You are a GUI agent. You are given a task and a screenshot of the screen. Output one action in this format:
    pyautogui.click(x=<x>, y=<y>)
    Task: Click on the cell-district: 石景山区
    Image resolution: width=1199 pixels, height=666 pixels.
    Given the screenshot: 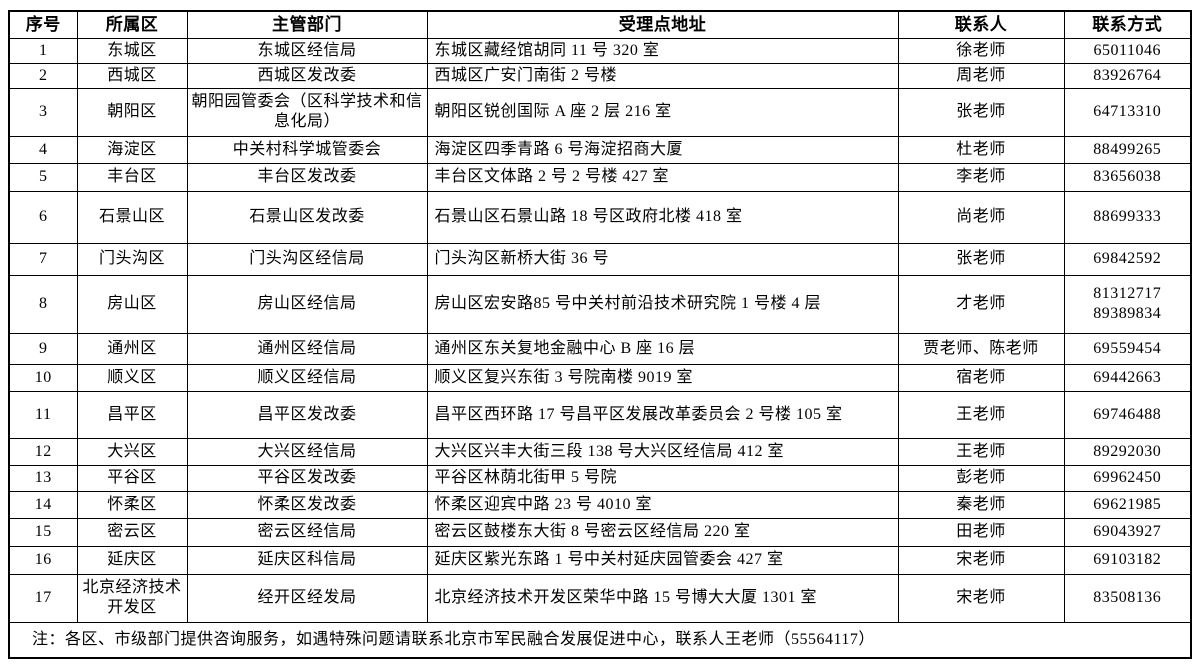 What is the action you would take?
    pyautogui.click(x=132, y=217)
    